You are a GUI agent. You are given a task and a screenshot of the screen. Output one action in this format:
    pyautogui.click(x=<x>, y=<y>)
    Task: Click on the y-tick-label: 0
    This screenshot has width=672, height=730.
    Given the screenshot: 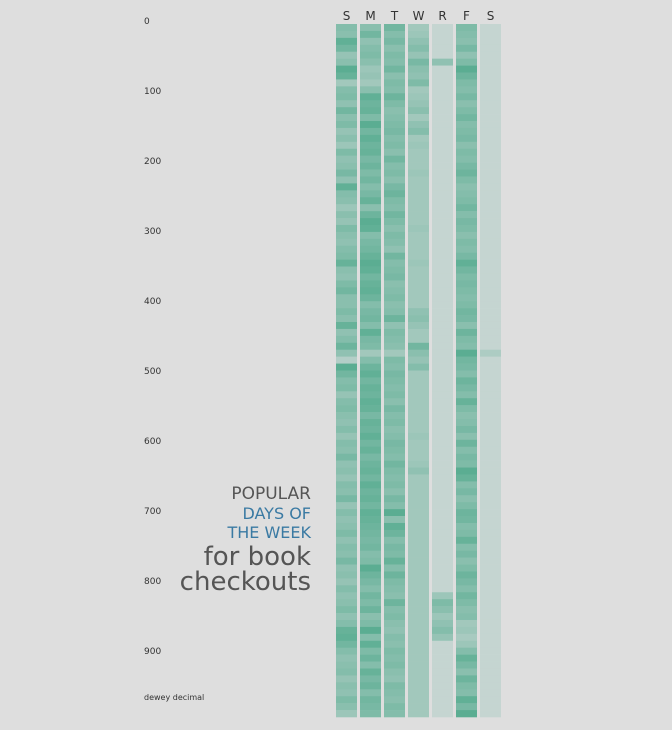 What is the action you would take?
    pyautogui.click(x=147, y=22)
    